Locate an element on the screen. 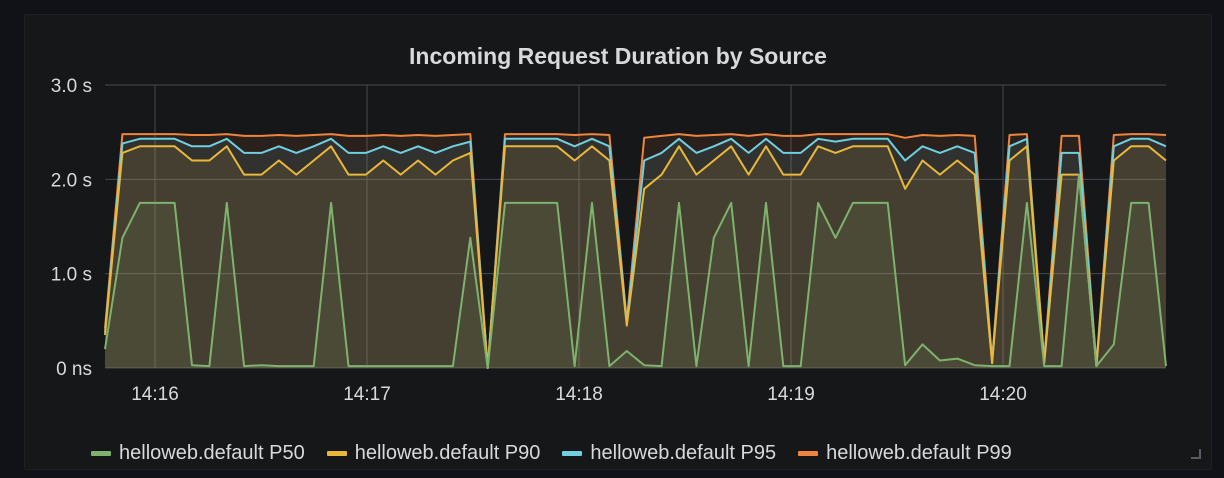  legend-item: helloweb.default P50 is located at coordinates (198, 453).